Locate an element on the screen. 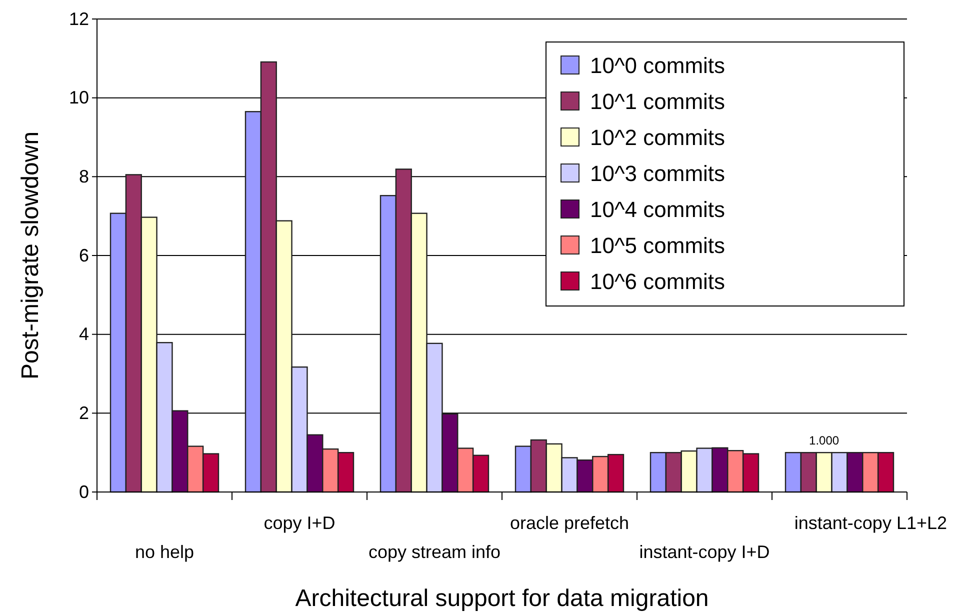  legend-label: 10^3 commits is located at coordinates (658, 173).